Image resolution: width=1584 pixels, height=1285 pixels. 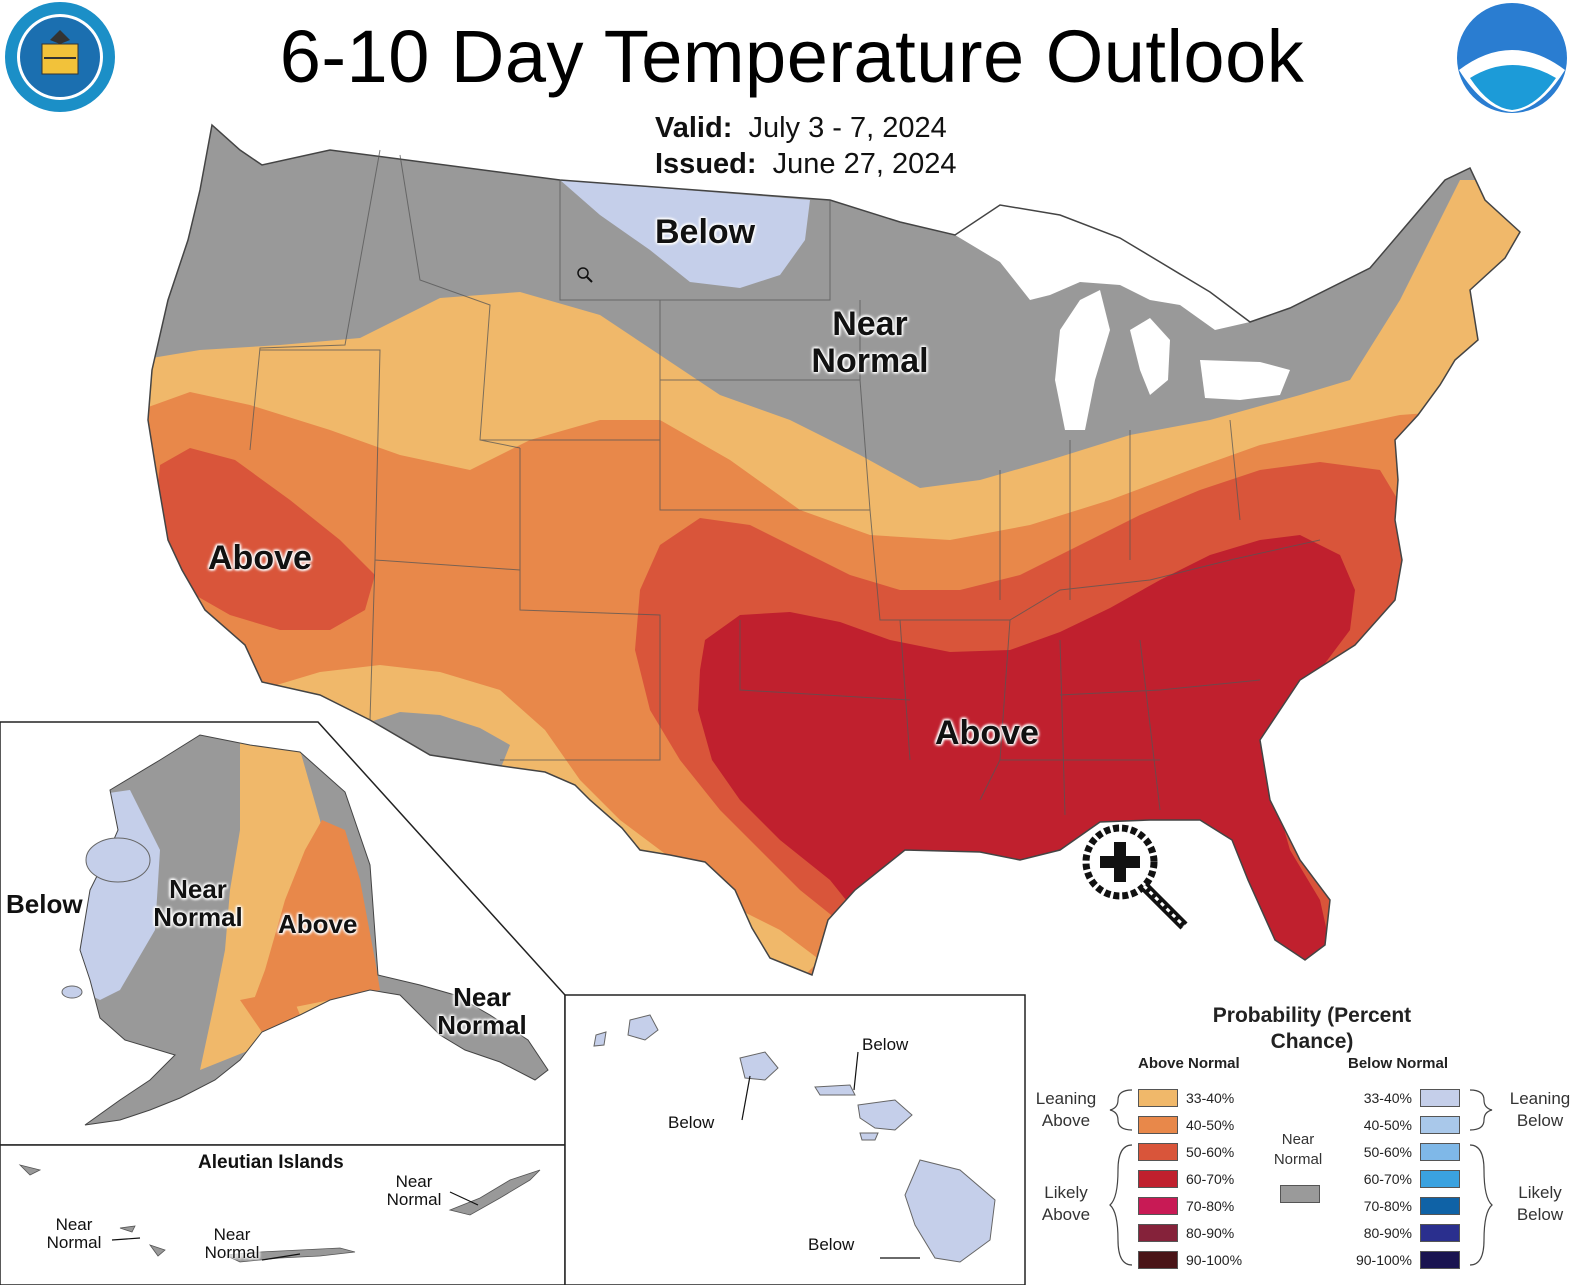 What do you see at coordinates (44, 904) in the screenshot?
I see `ak-below-label: Below` at bounding box center [44, 904].